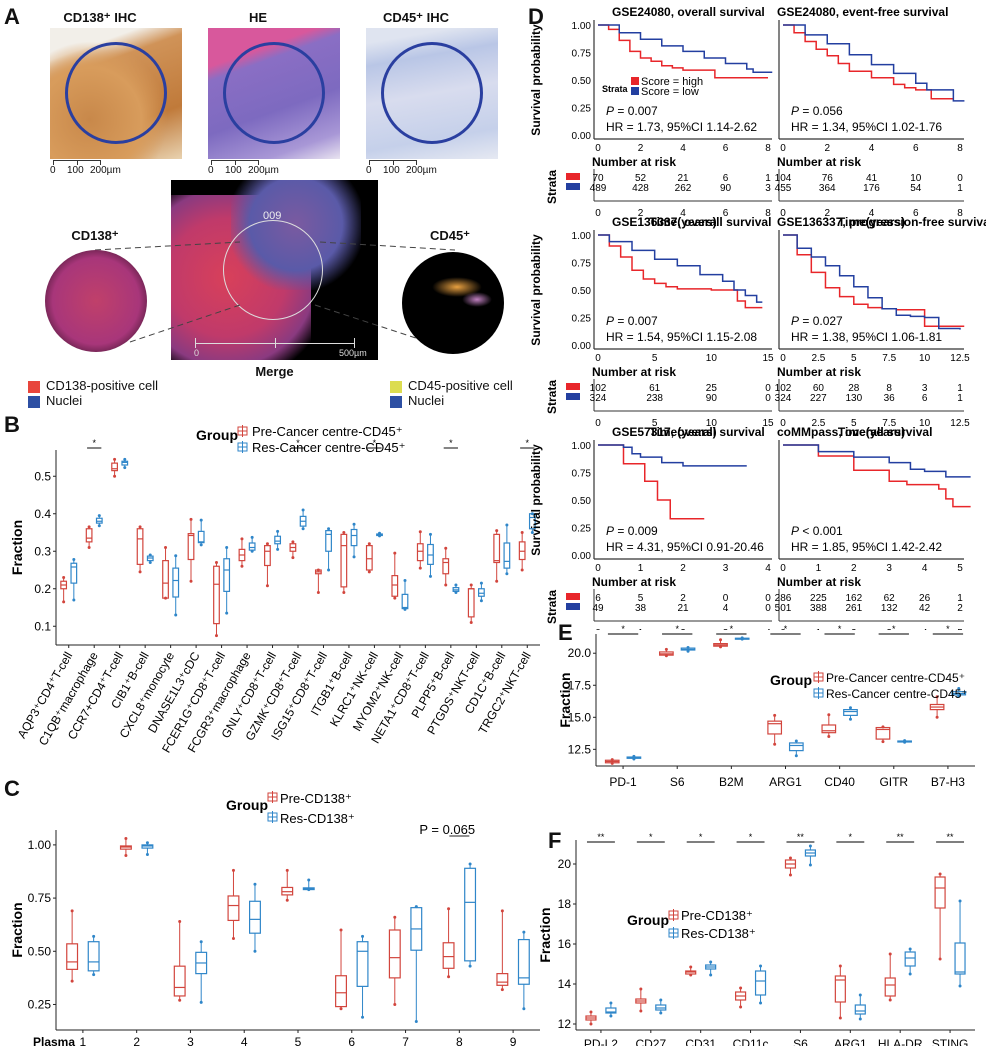 The height and width of the screenshot is (1046, 986). Describe the element at coordinates (854, 432) in the screenshot. I see `km-title: coMMpass, overall survival` at that location.